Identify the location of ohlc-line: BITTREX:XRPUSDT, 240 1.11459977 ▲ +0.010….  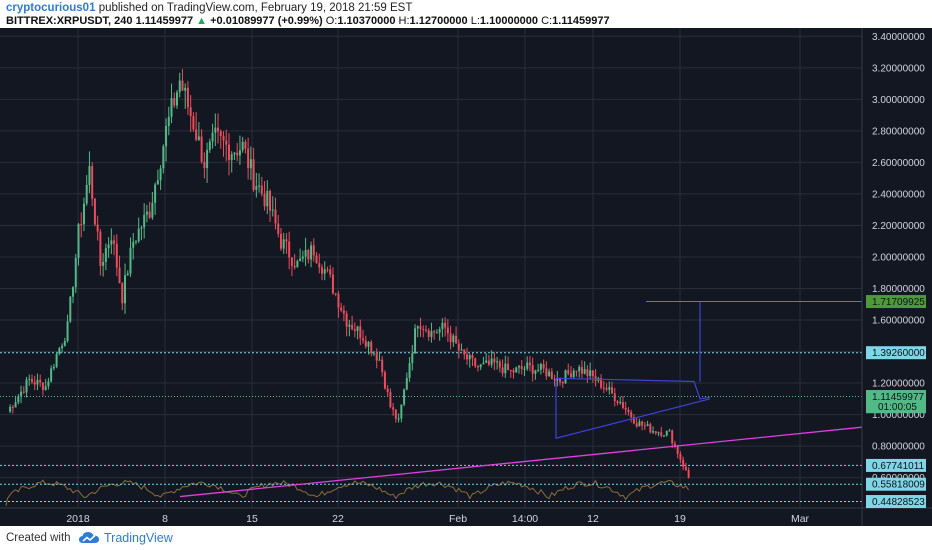
(308, 21).